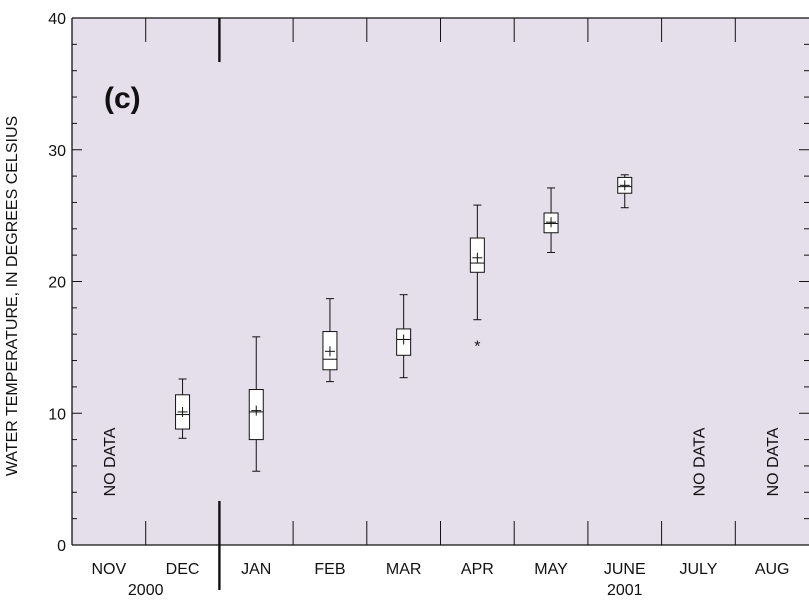 The image size is (809, 600). What do you see at coordinates (477, 346) in the screenshot?
I see `outlier-point: *` at bounding box center [477, 346].